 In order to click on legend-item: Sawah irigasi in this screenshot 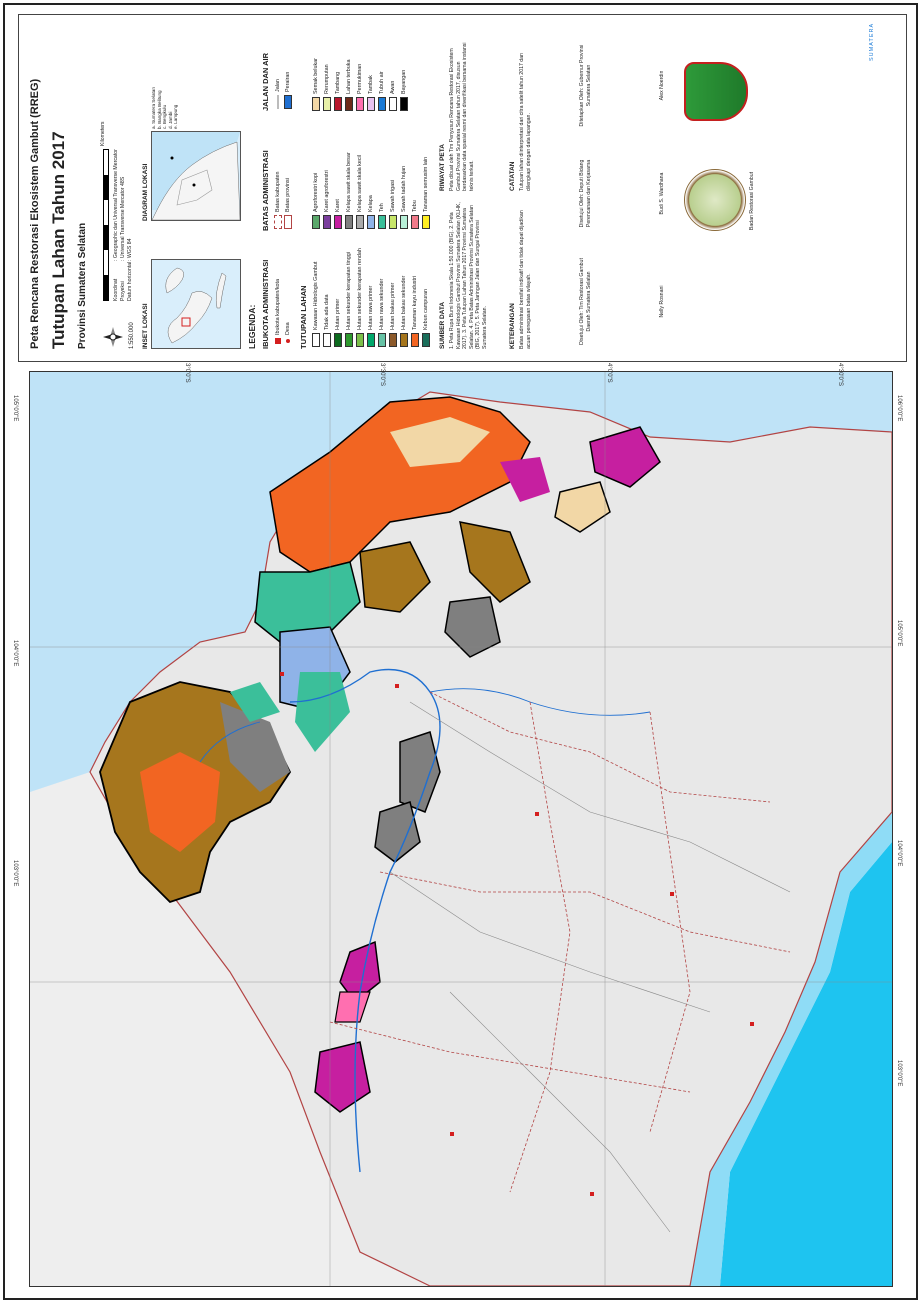, I will do `click(392, 204)`.